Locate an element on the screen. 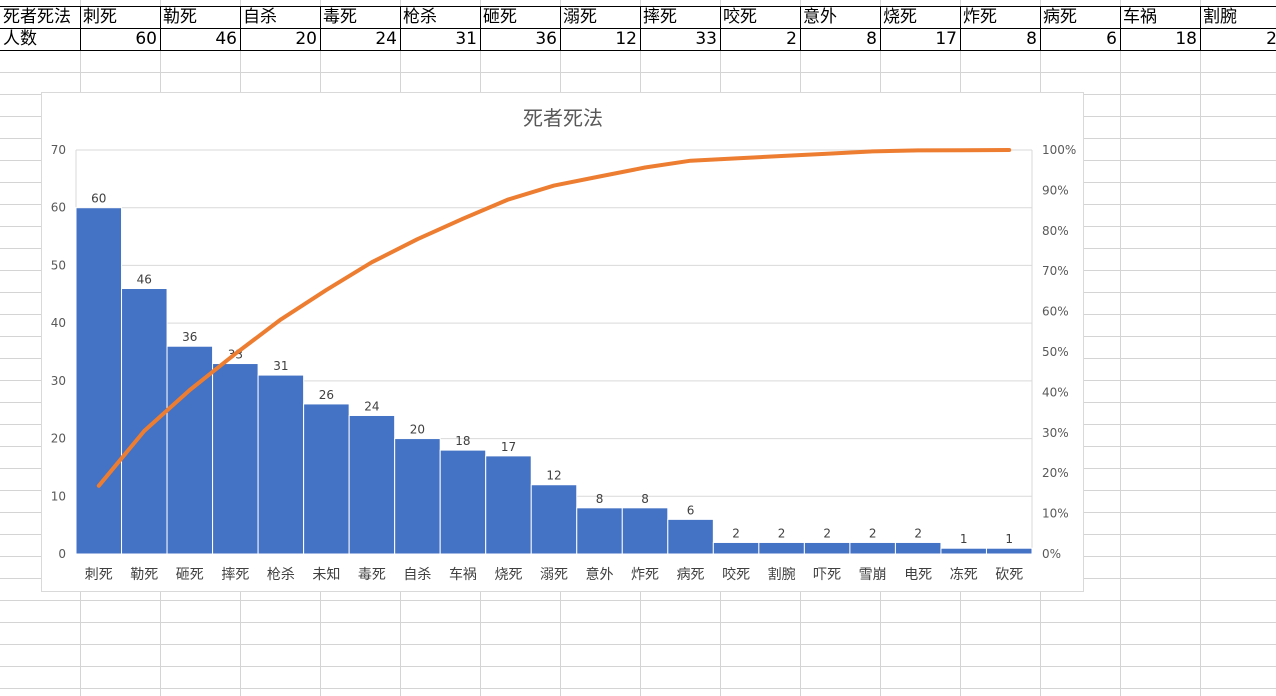  header-cell: 炸死 is located at coordinates (980, 17).